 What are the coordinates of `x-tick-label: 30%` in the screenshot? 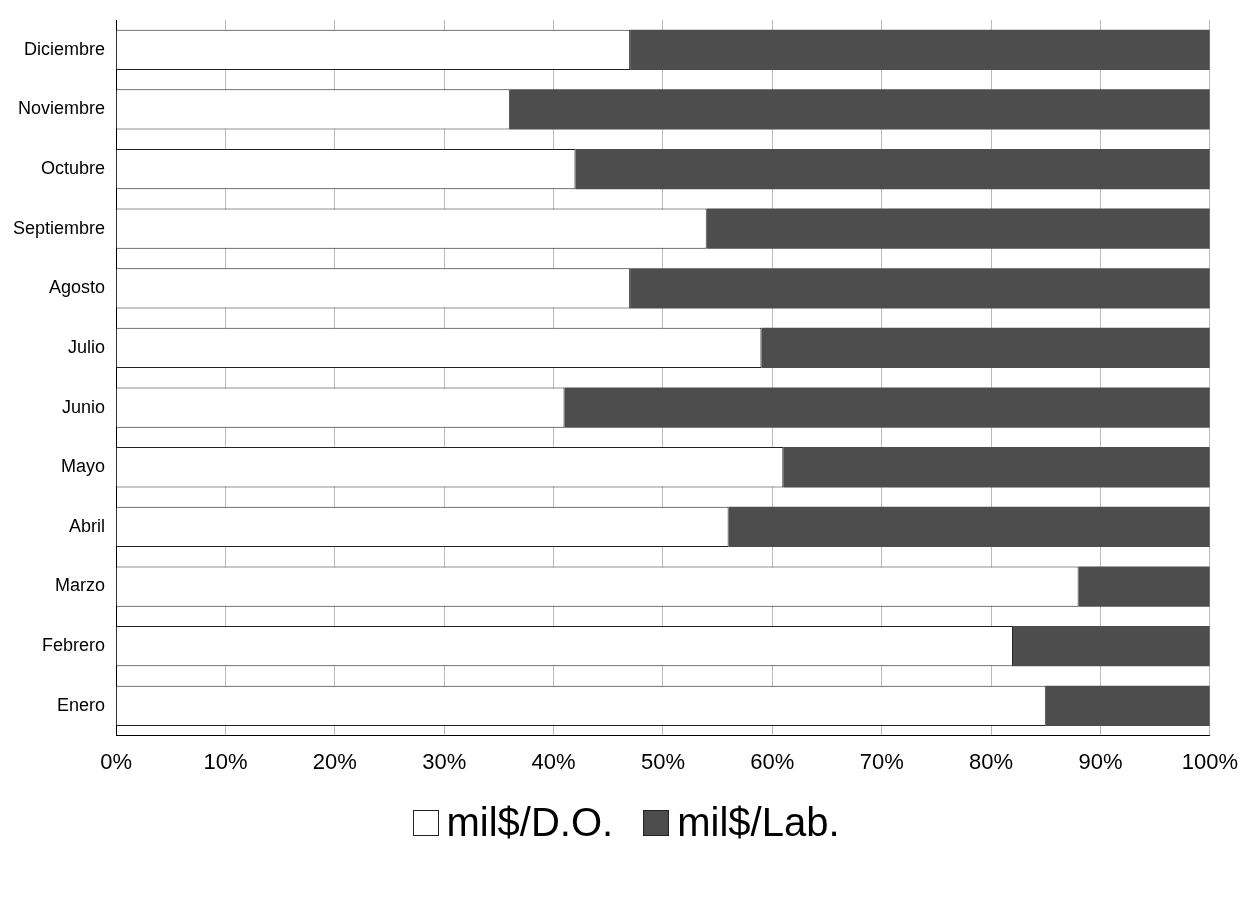 It's located at (444, 761).